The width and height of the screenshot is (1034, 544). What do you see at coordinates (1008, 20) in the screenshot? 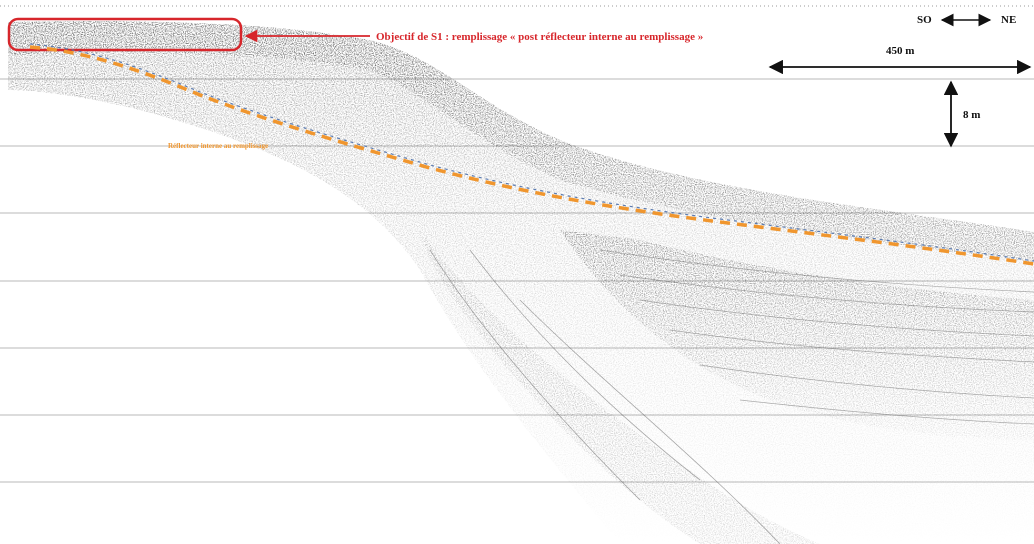
I see `orientation-right-label: NE` at bounding box center [1008, 20].